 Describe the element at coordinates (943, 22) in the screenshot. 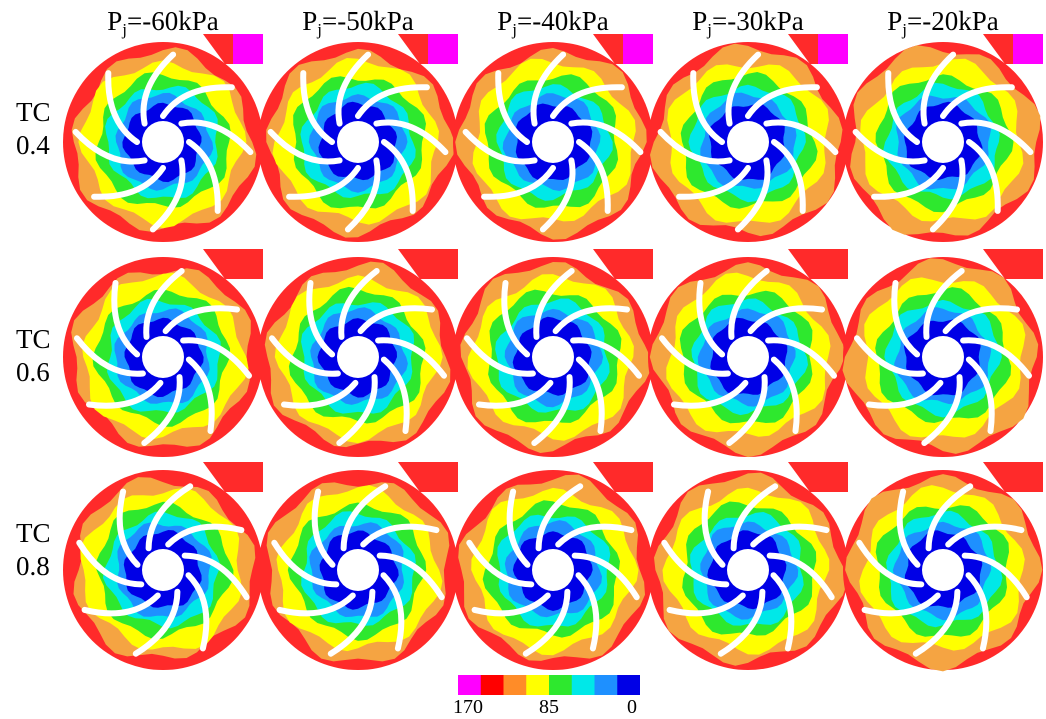

I see `column-header-5: Pj=-20kPa` at that location.